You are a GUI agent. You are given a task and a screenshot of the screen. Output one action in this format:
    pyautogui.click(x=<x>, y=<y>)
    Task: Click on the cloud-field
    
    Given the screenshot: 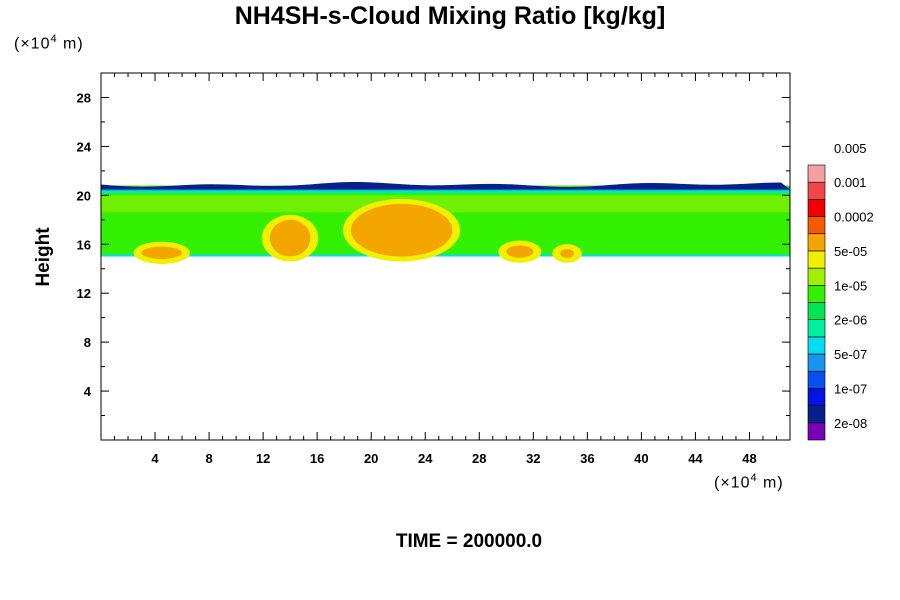 What is the action you would take?
    pyautogui.click(x=445, y=223)
    